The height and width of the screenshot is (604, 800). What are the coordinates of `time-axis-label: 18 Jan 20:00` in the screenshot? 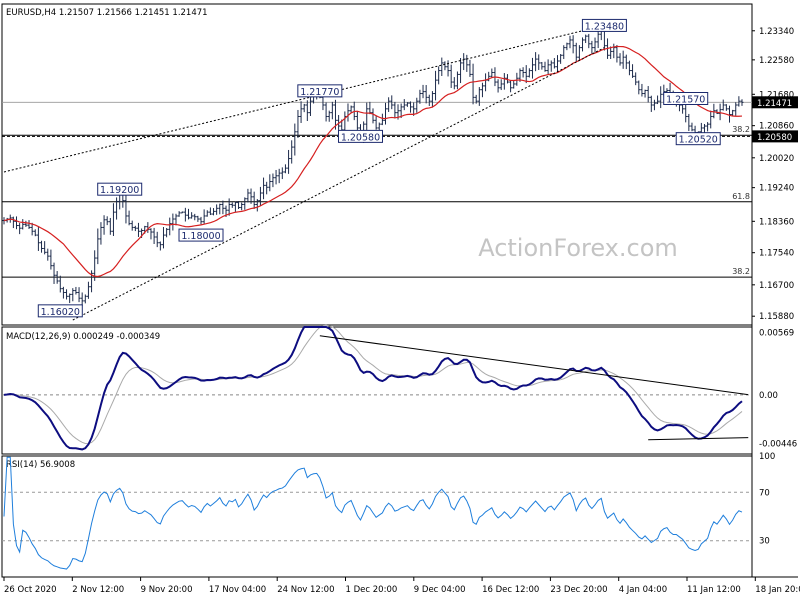 It's located at (777, 590).